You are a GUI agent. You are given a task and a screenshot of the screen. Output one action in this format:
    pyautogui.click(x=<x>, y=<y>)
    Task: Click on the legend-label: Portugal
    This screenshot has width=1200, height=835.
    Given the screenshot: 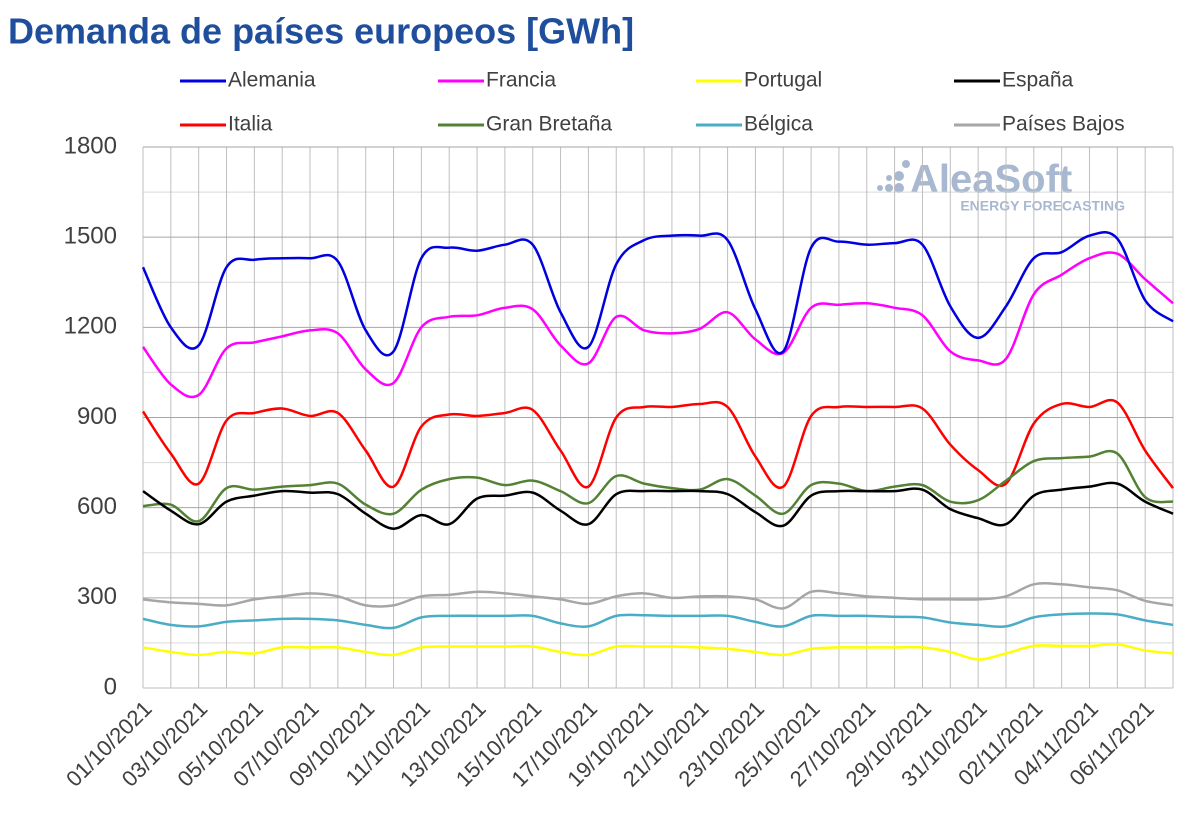 What is the action you would take?
    pyautogui.click(x=783, y=80)
    